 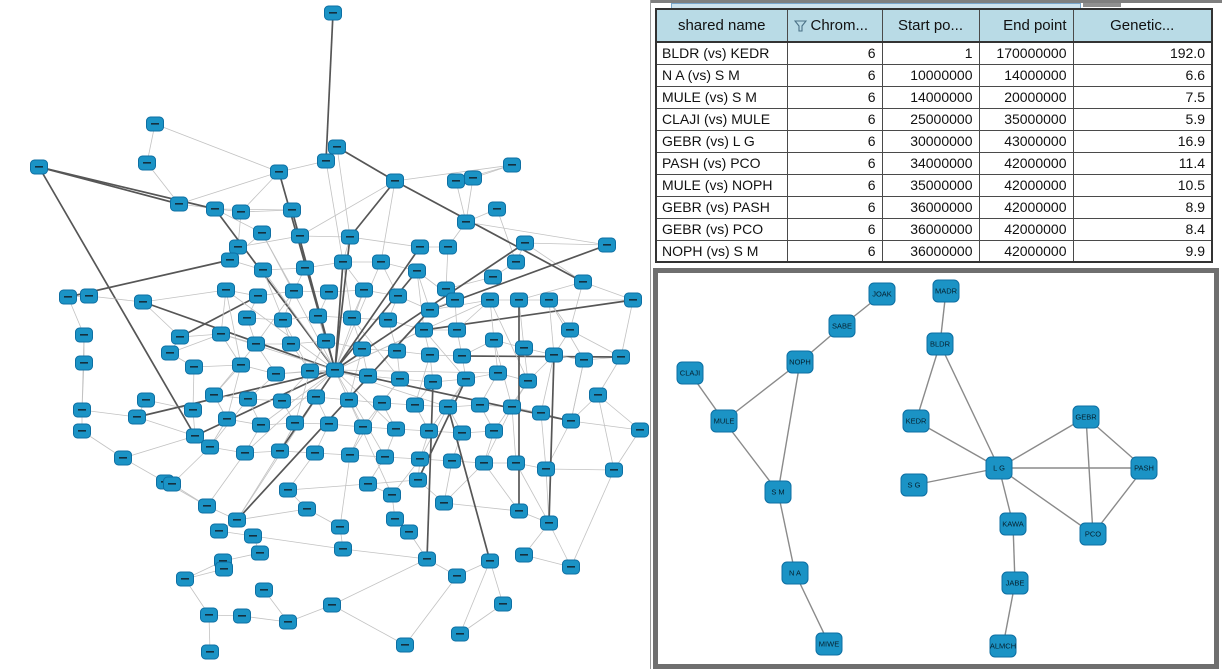 I want to click on table-row: GEBR (vs) L G 6 30000000 43000000 16.9, so click(x=934, y=141).